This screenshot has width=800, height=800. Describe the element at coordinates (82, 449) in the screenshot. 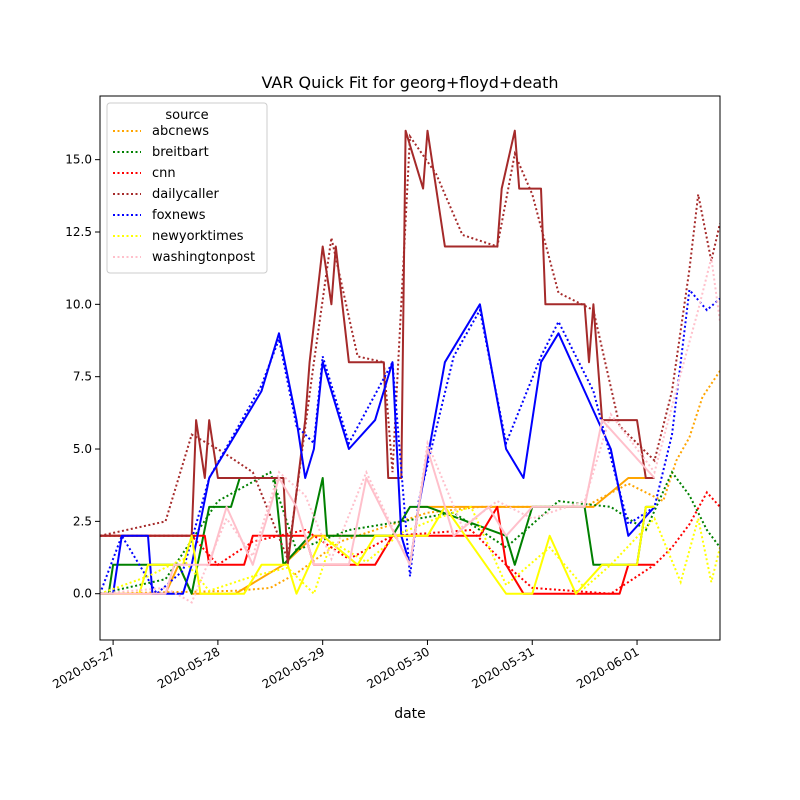

I see `y-tick-label: 5.0` at that location.